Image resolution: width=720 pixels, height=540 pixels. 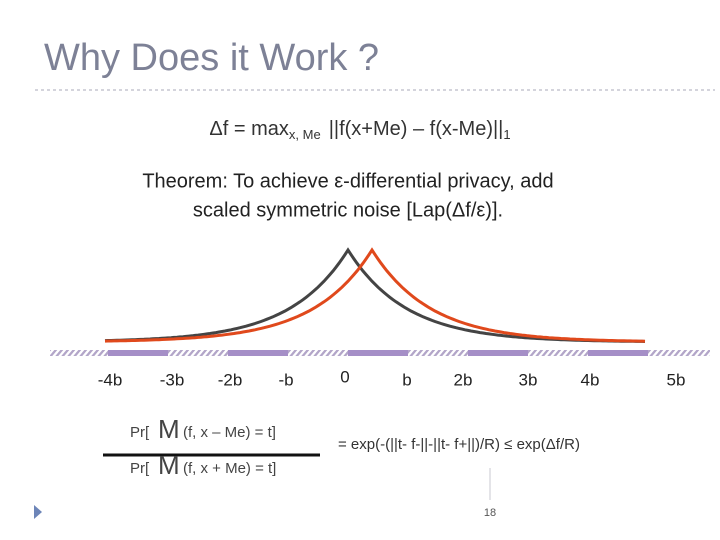 I want to click on axis-label: -3b, so click(x=172, y=379).